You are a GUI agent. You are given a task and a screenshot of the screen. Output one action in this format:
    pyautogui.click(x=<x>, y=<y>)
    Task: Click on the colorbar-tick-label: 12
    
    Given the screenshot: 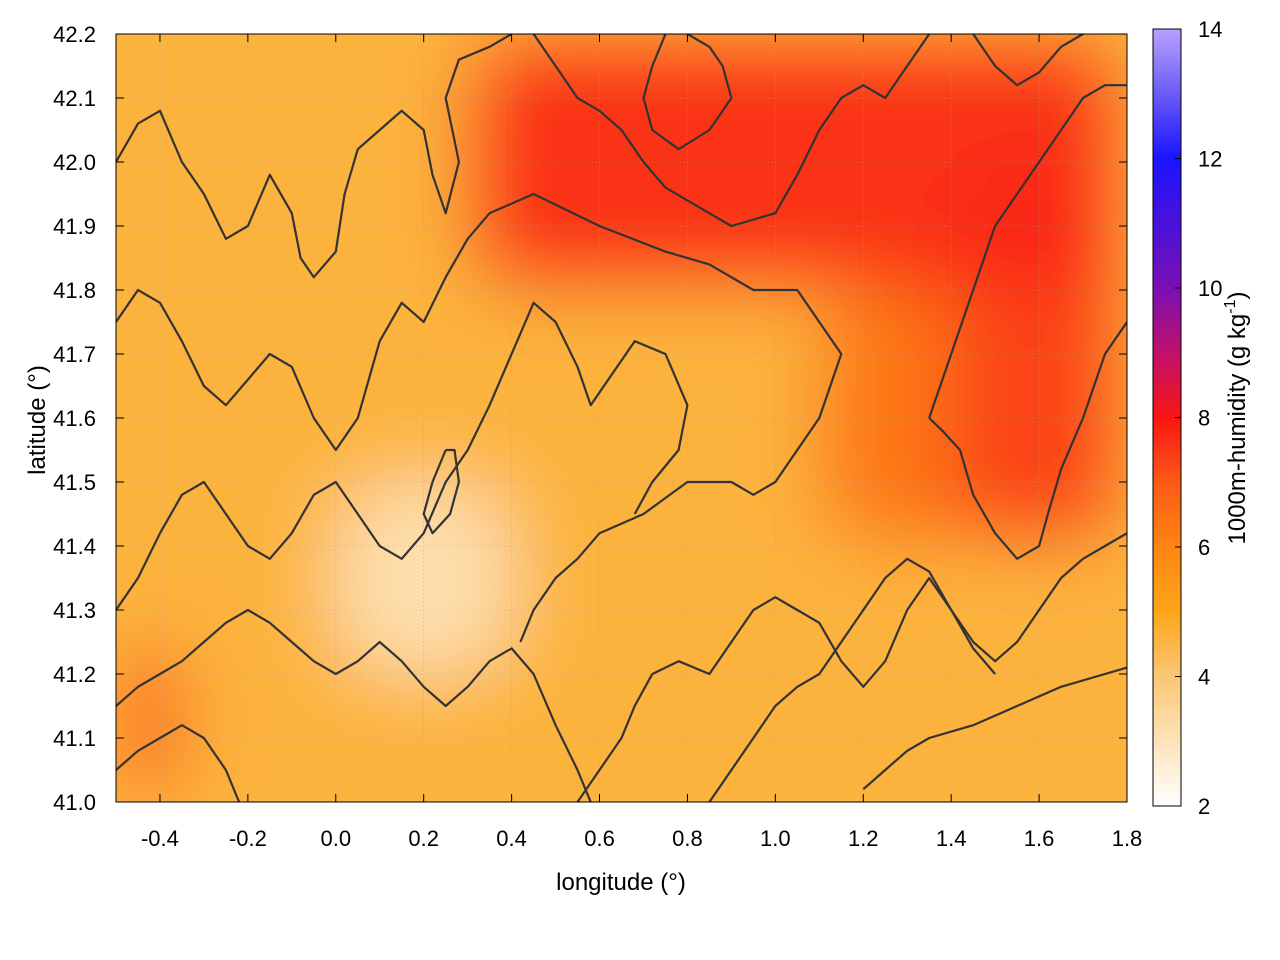 What is the action you would take?
    pyautogui.click(x=1210, y=159)
    